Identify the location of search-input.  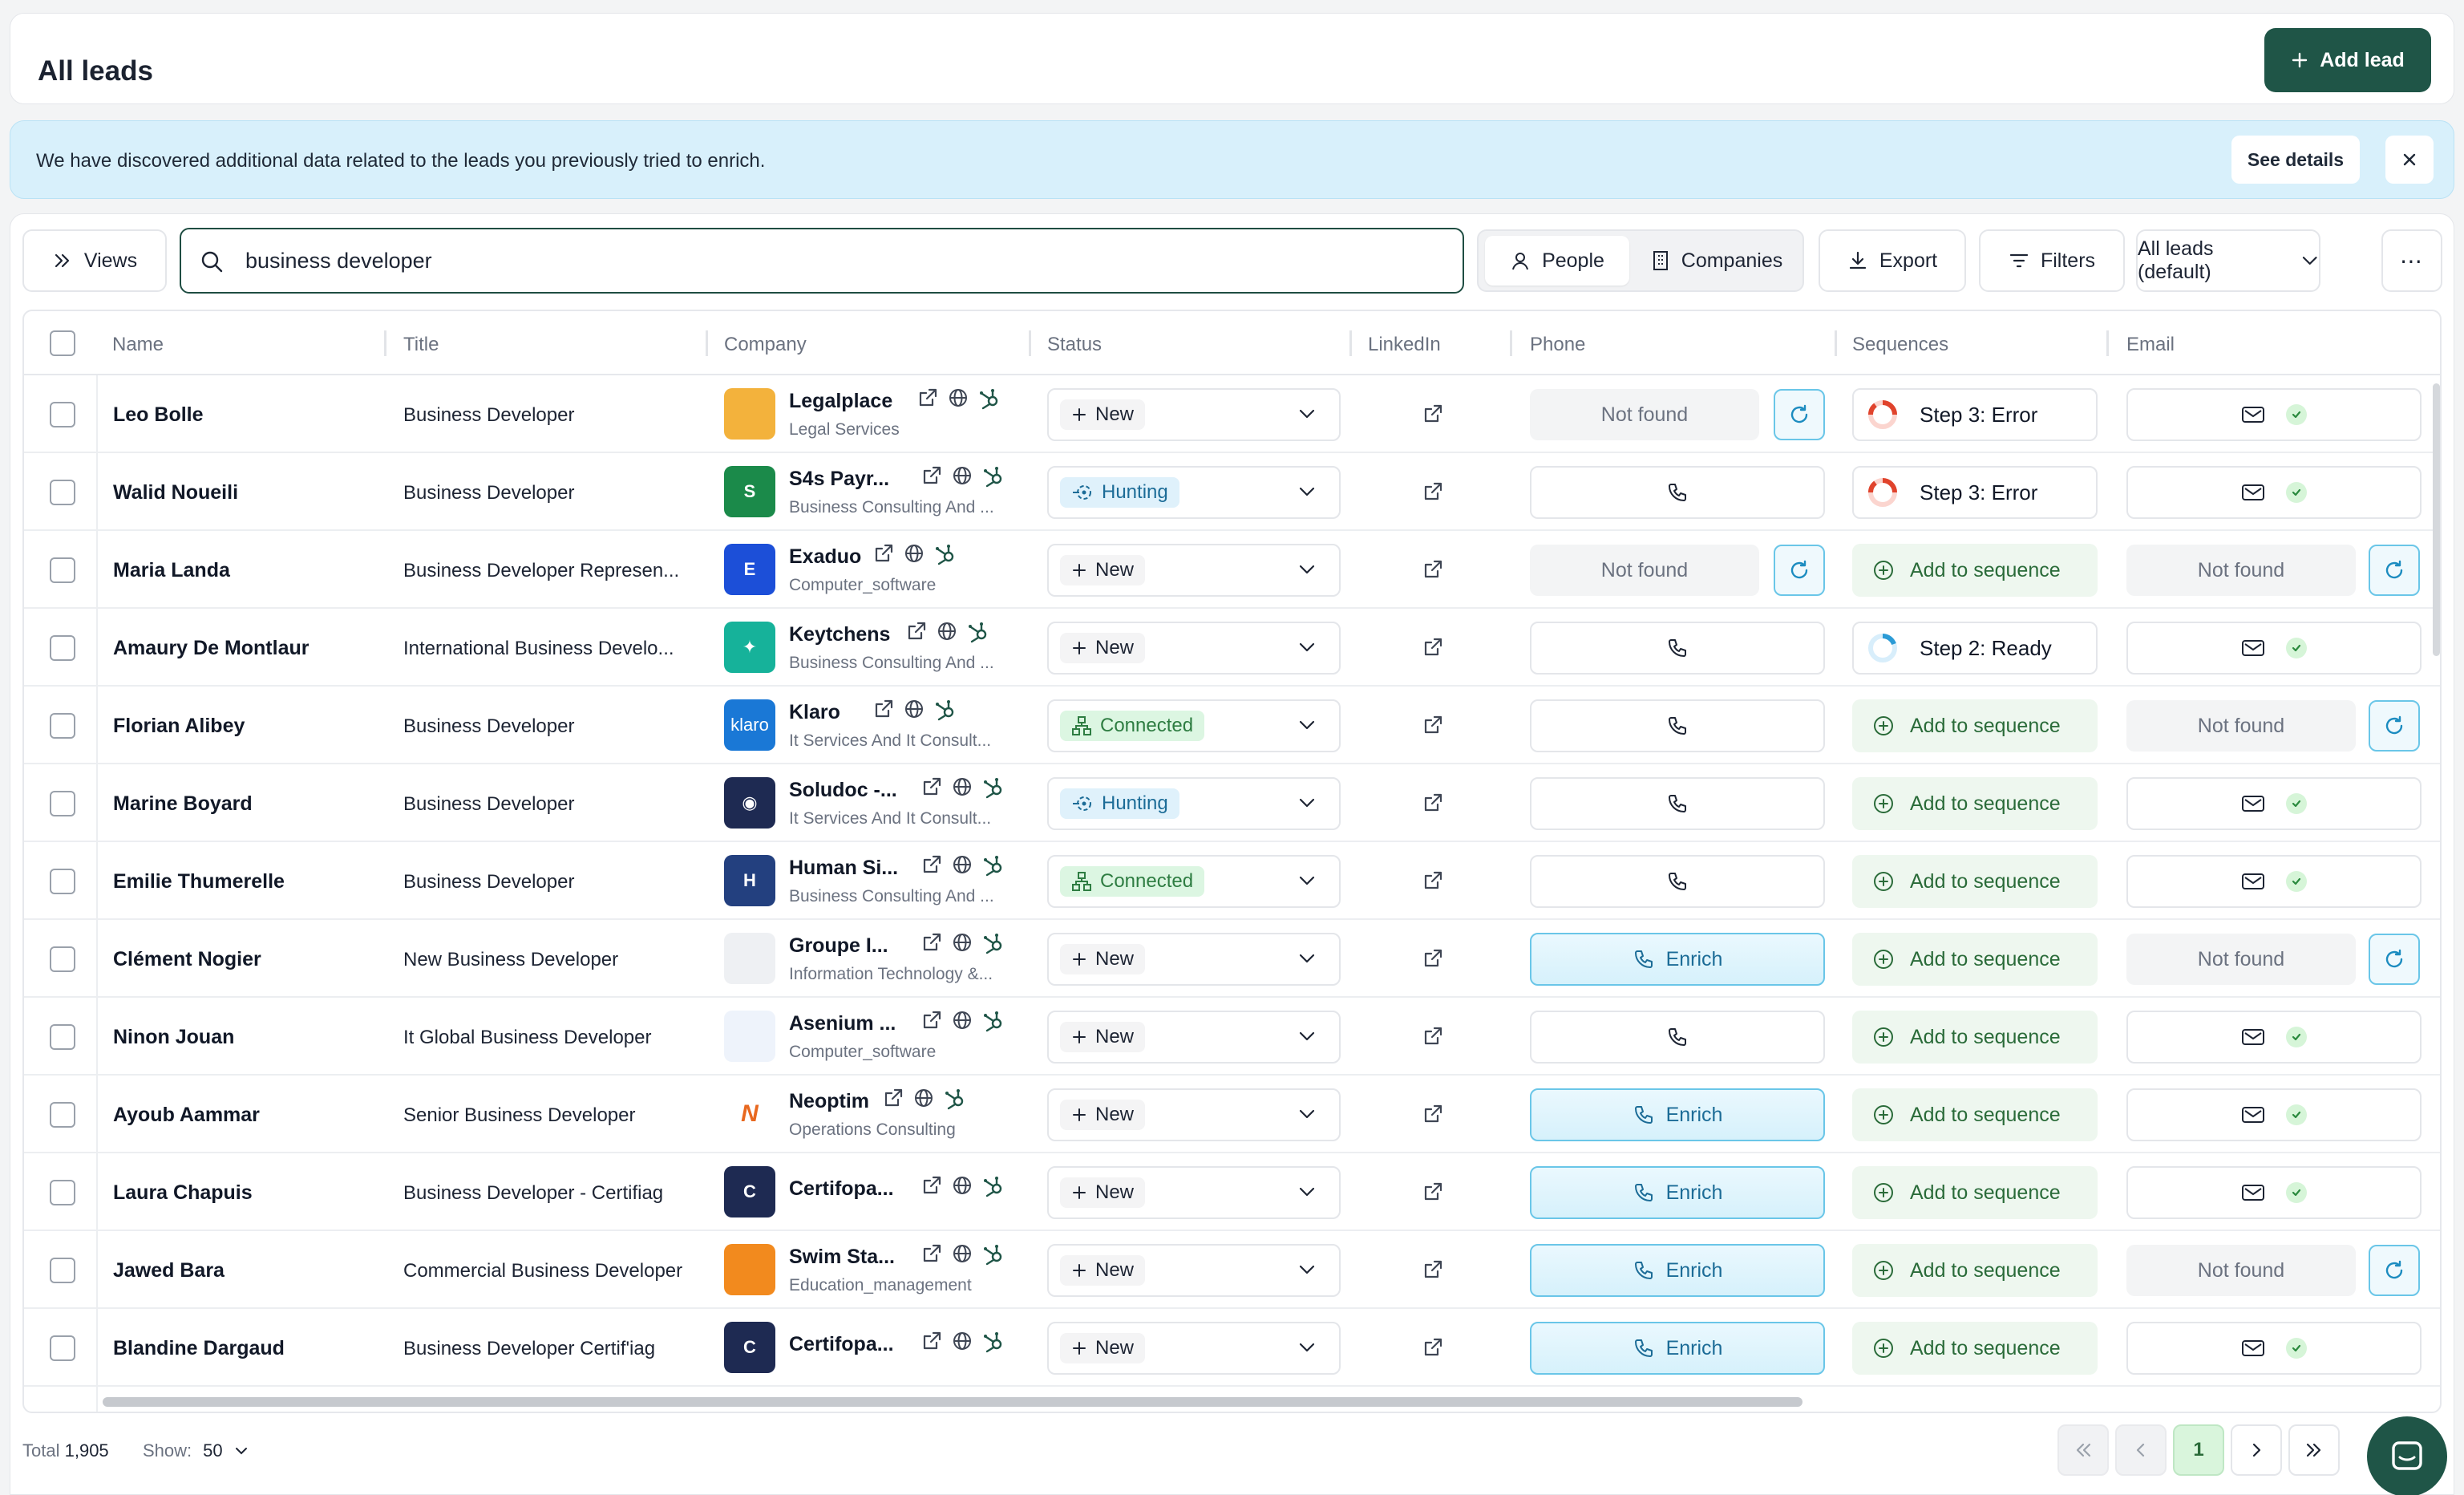
(838, 261).